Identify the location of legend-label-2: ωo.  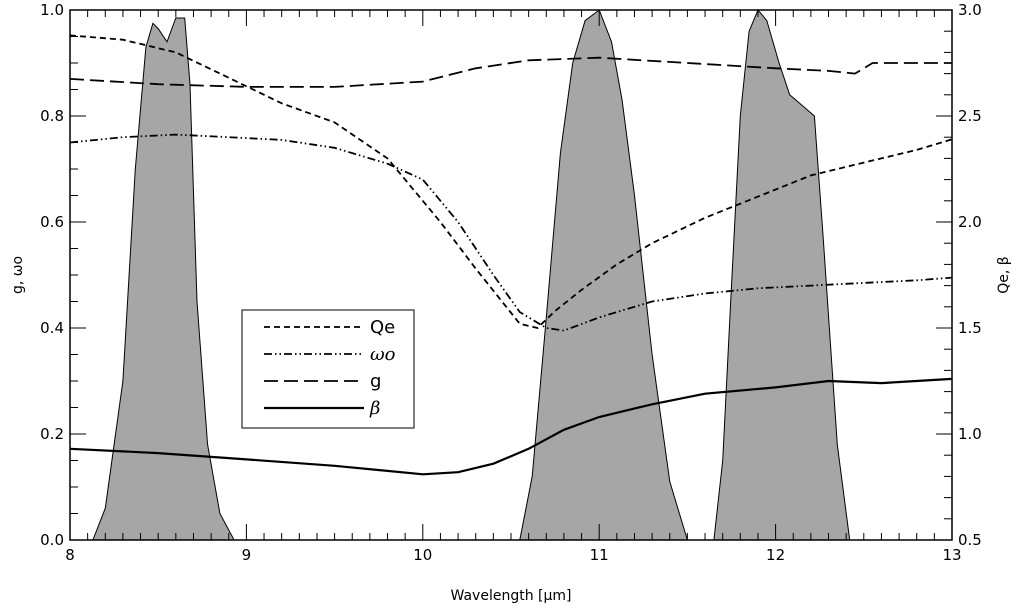
(383, 354).